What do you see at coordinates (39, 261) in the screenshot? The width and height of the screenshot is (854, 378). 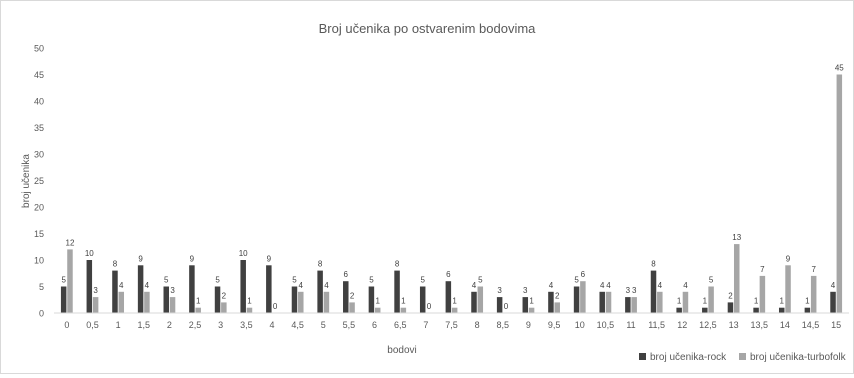 I see `y-tick-label: 10` at bounding box center [39, 261].